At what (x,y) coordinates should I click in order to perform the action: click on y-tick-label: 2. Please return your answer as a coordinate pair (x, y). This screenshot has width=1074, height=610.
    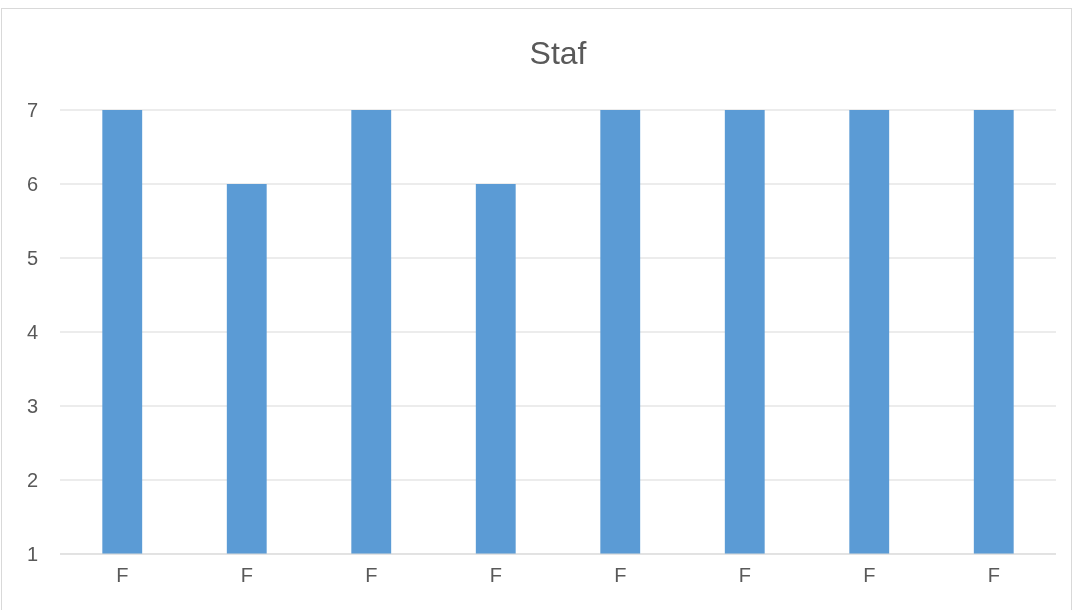
    Looking at the image, I should click on (32, 479).